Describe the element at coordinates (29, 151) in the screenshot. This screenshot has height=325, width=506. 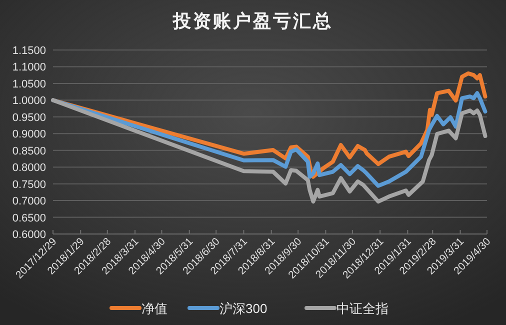
I see `y-tick-label: 0.8500` at that location.